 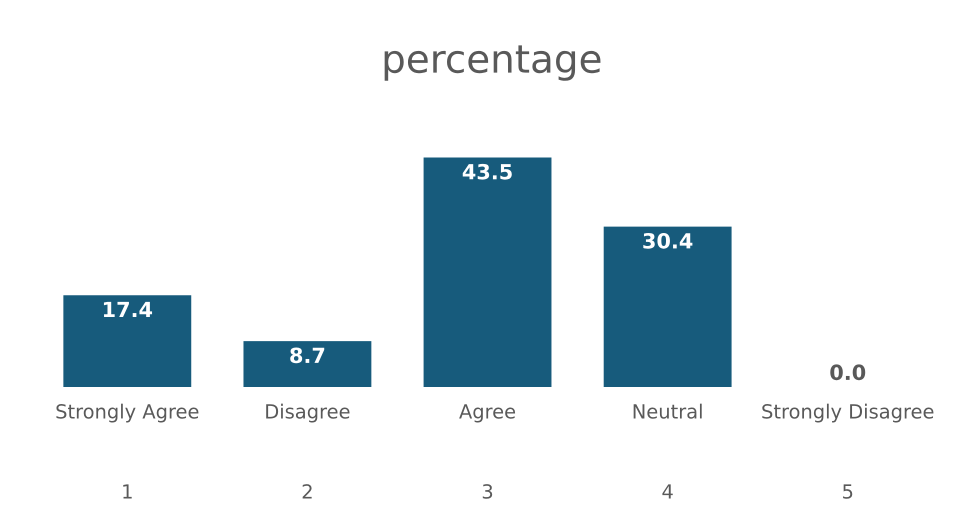 I want to click on x-tick-label: Strongly Agree, so click(x=127, y=413).